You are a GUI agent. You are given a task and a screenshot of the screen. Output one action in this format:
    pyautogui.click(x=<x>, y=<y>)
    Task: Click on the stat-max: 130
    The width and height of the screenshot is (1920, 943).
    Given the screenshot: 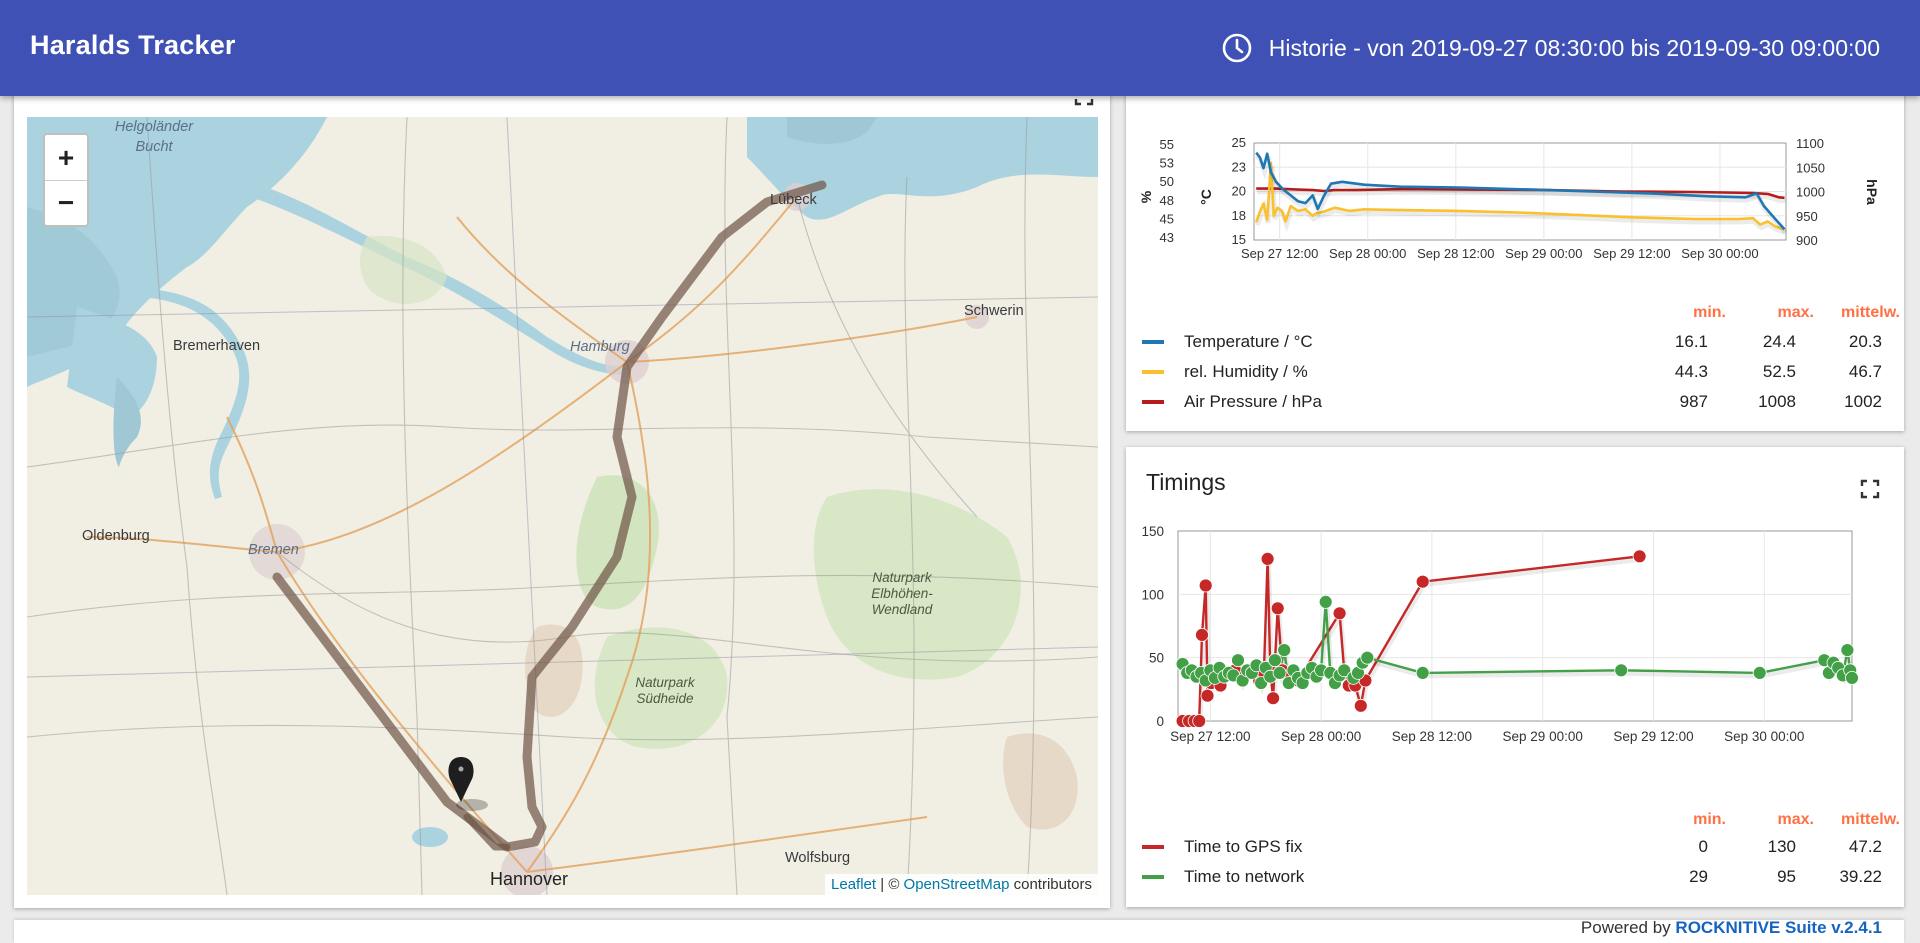 What is the action you would take?
    pyautogui.click(x=1781, y=846)
    